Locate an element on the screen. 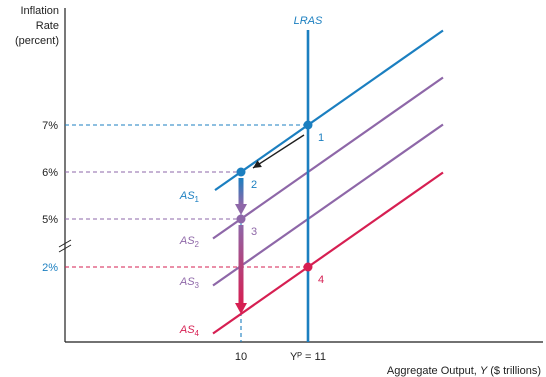 This screenshot has height=377, width=546. y-axis-label-line3: (percent) is located at coordinates (37, 41).